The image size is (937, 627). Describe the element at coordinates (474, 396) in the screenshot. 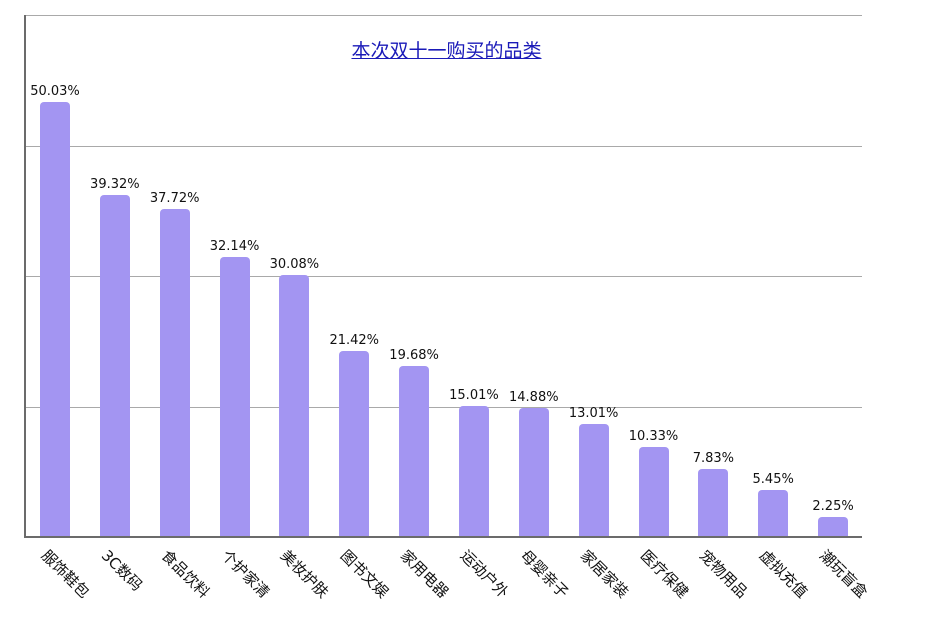

I see `bar-value-label: 15.01%` at that location.